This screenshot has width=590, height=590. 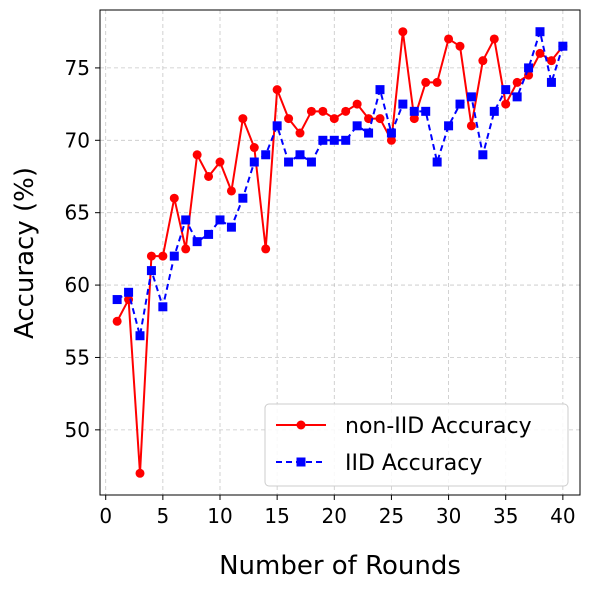 I want to click on y-tick-label: 75, so click(x=77, y=68).